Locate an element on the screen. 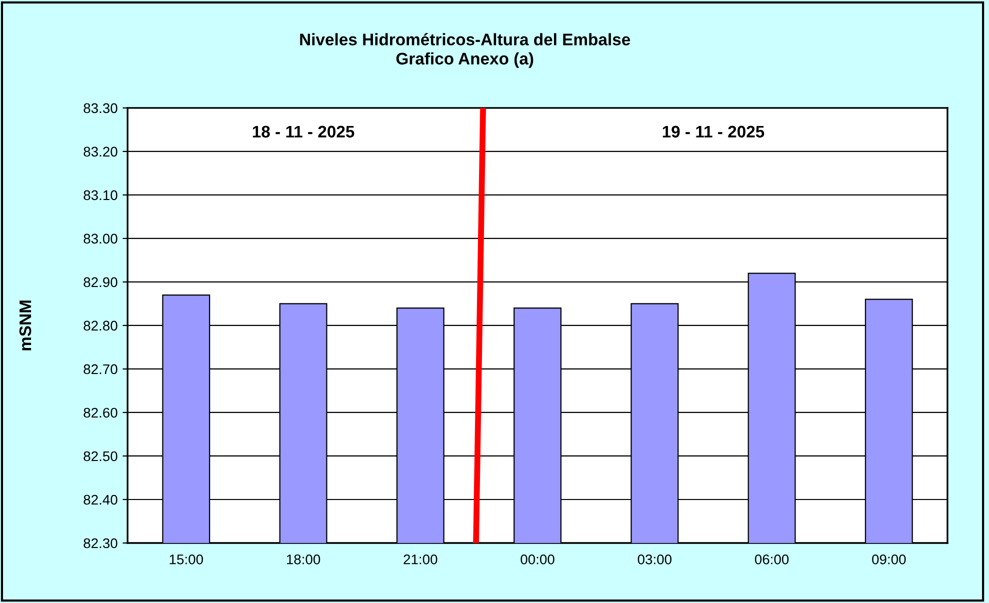  y-tick-label: 83.00 is located at coordinates (101, 239).